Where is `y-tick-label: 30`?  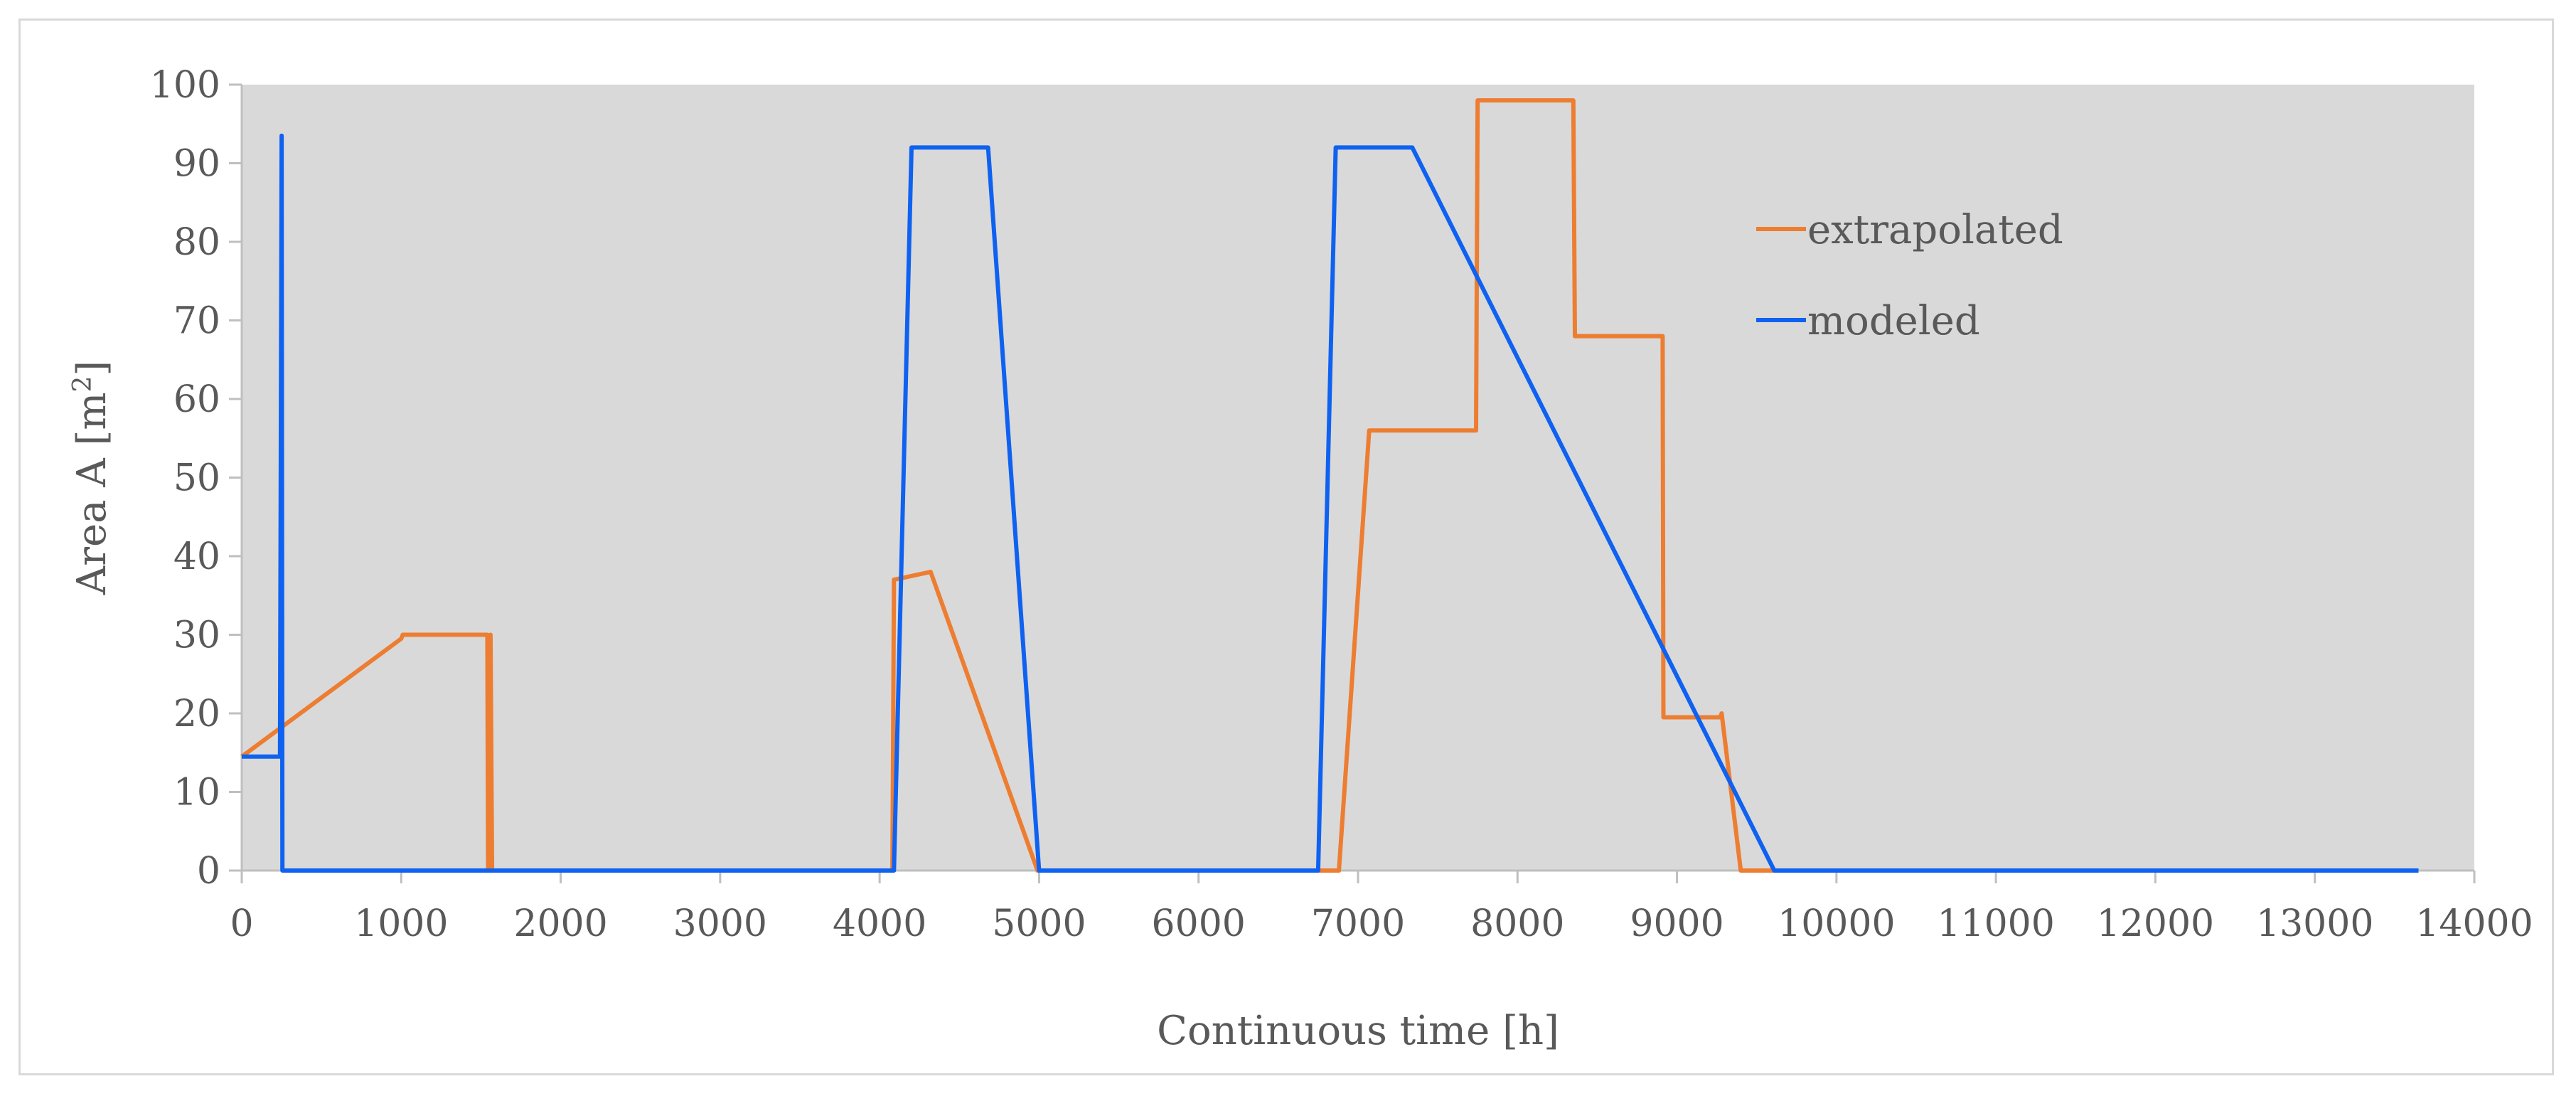 y-tick-label: 30 is located at coordinates (196, 635).